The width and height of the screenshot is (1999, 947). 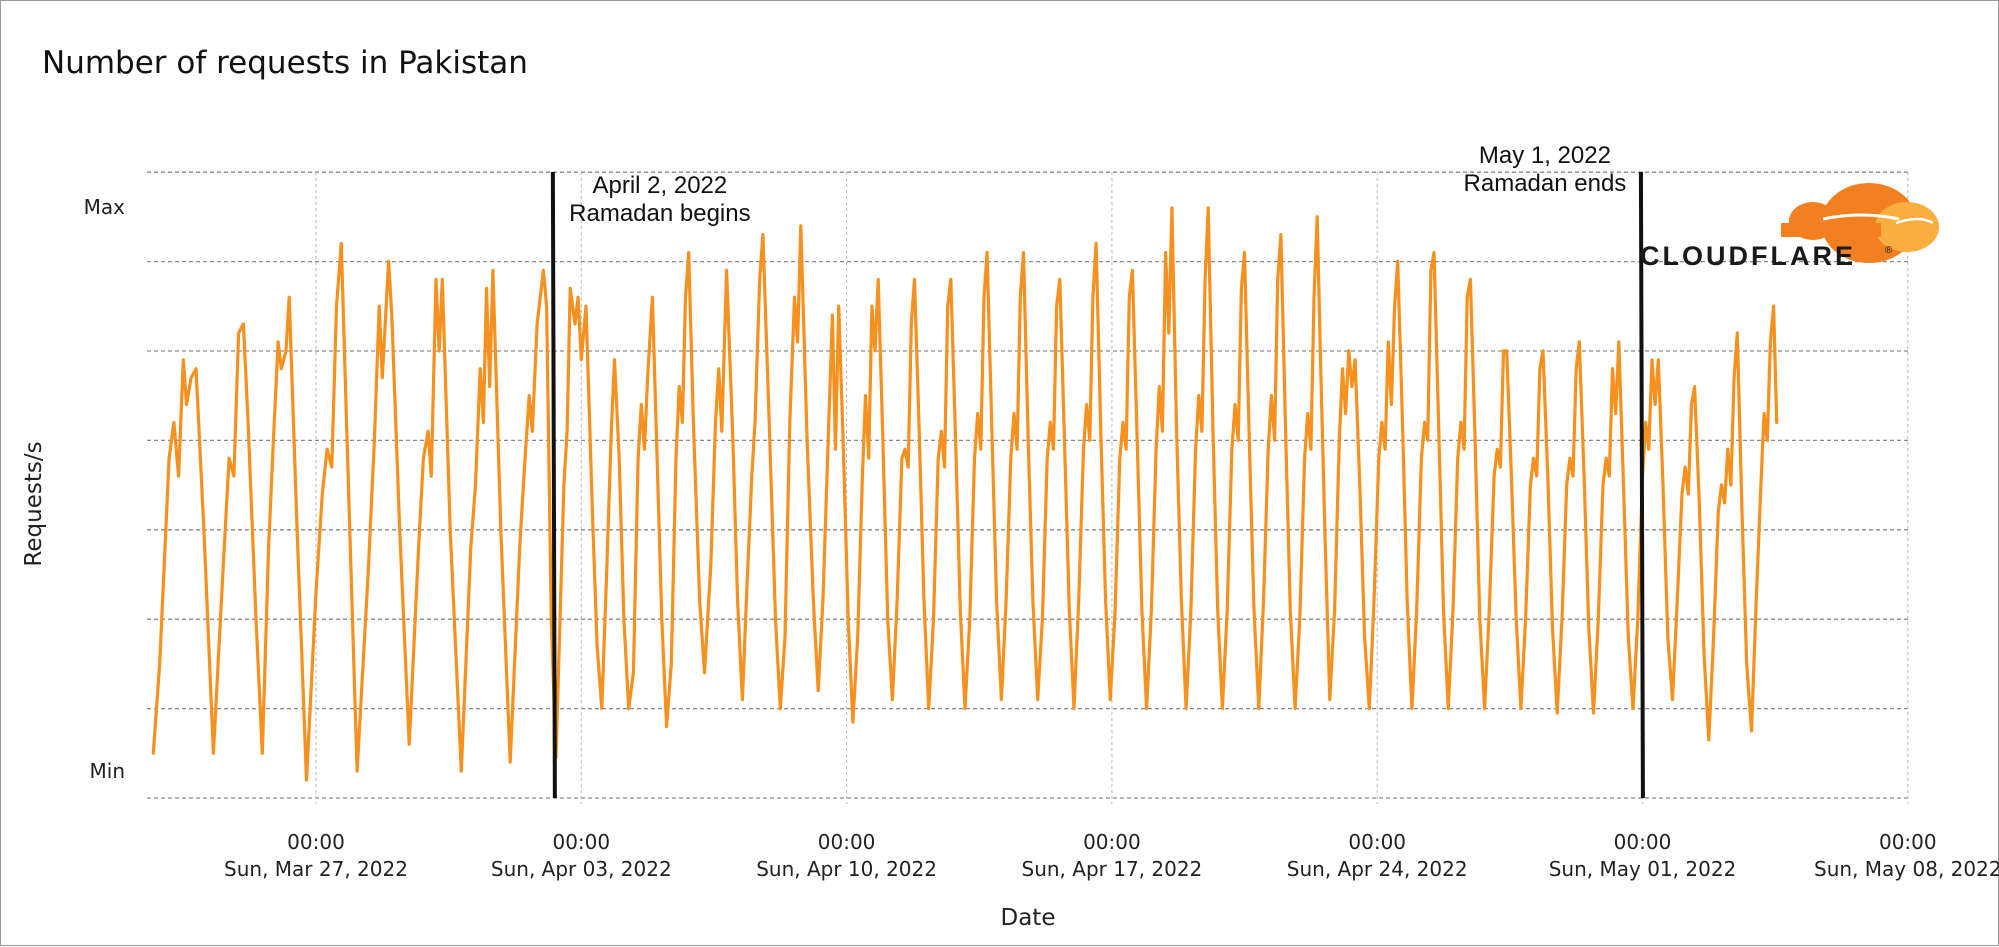 What do you see at coordinates (1545, 155) in the screenshot?
I see `annotation-label: May 1, 2022` at bounding box center [1545, 155].